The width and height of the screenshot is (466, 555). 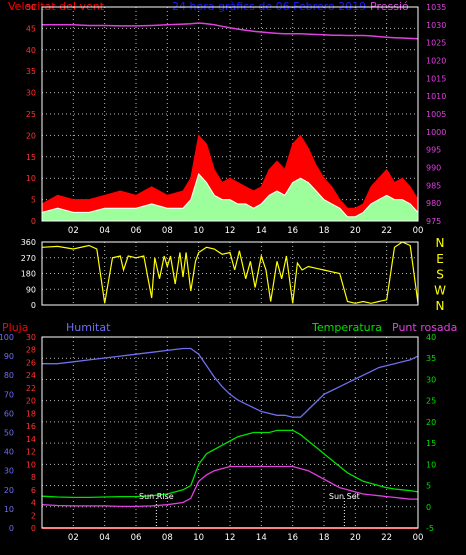 What do you see at coordinates (31, 50) in the screenshot?
I see `wind-axis-tick: 40` at bounding box center [31, 50].